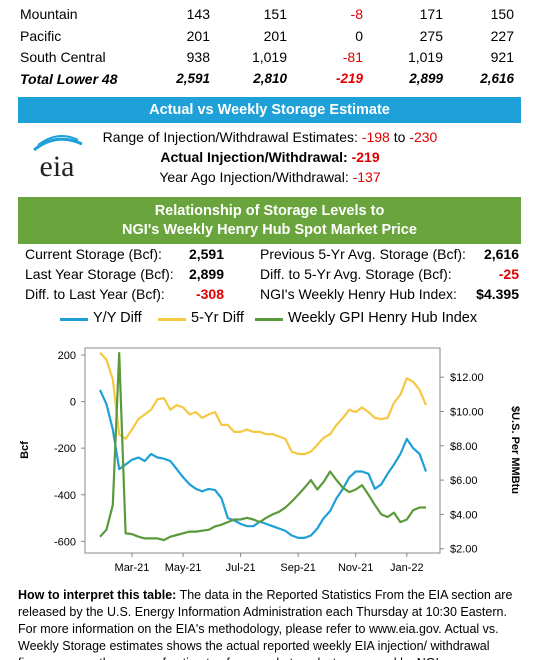 The image size is (540, 660). I want to click on row-label: South Central, so click(63, 57).